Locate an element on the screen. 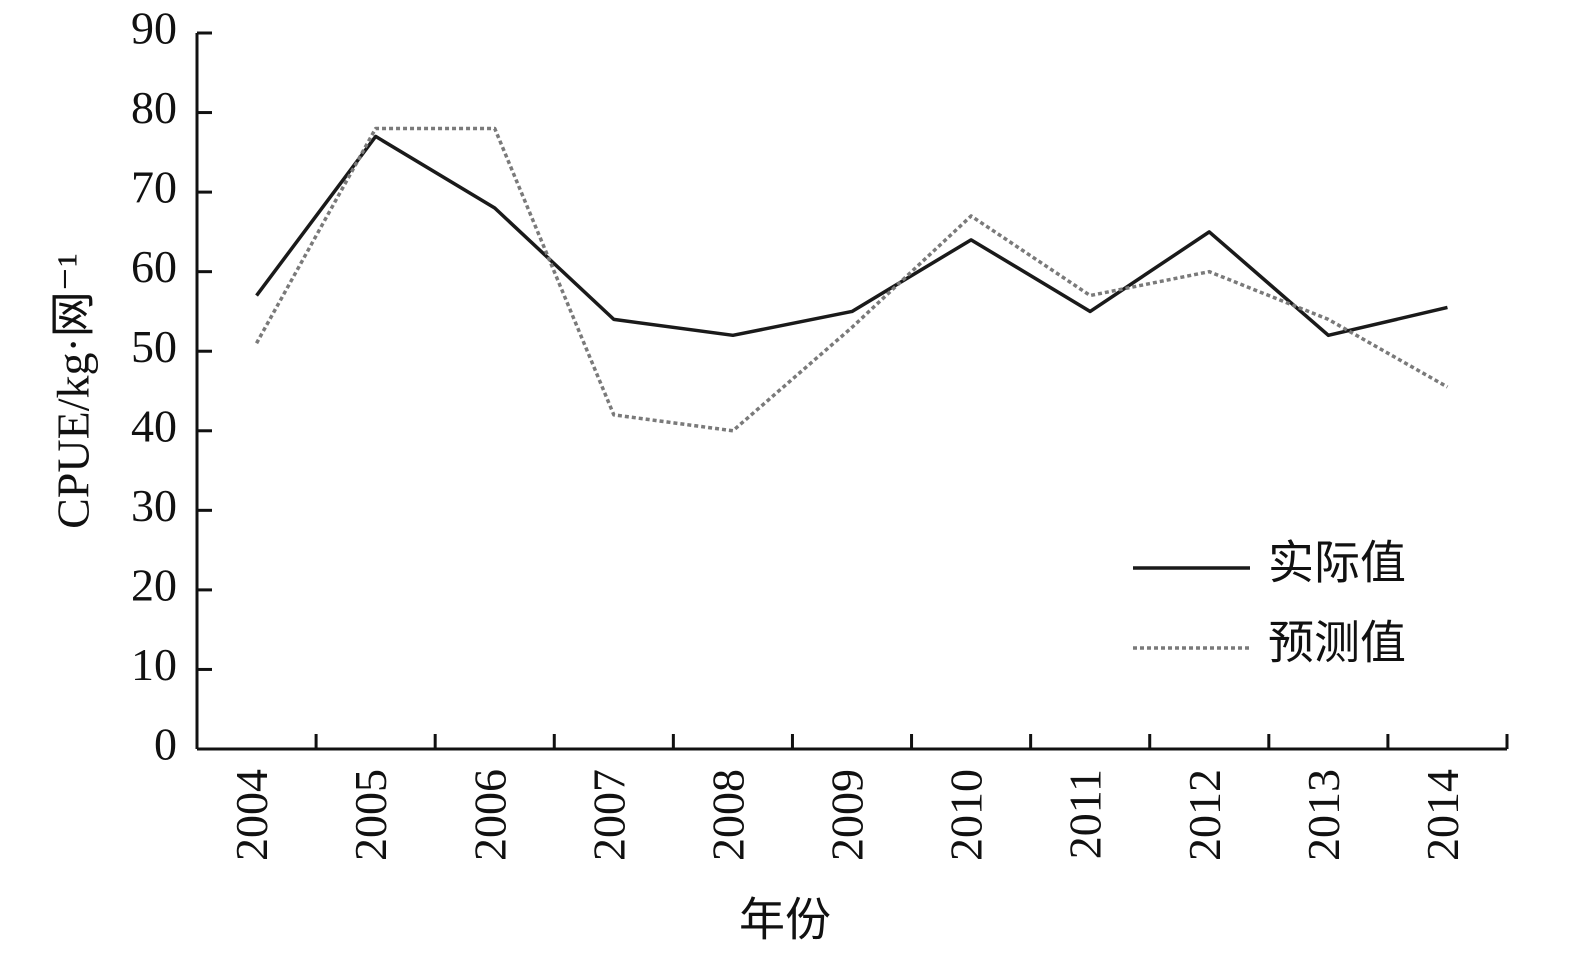 The height and width of the screenshot is (969, 1575). x-tick-label: 2007 is located at coordinates (608, 815).